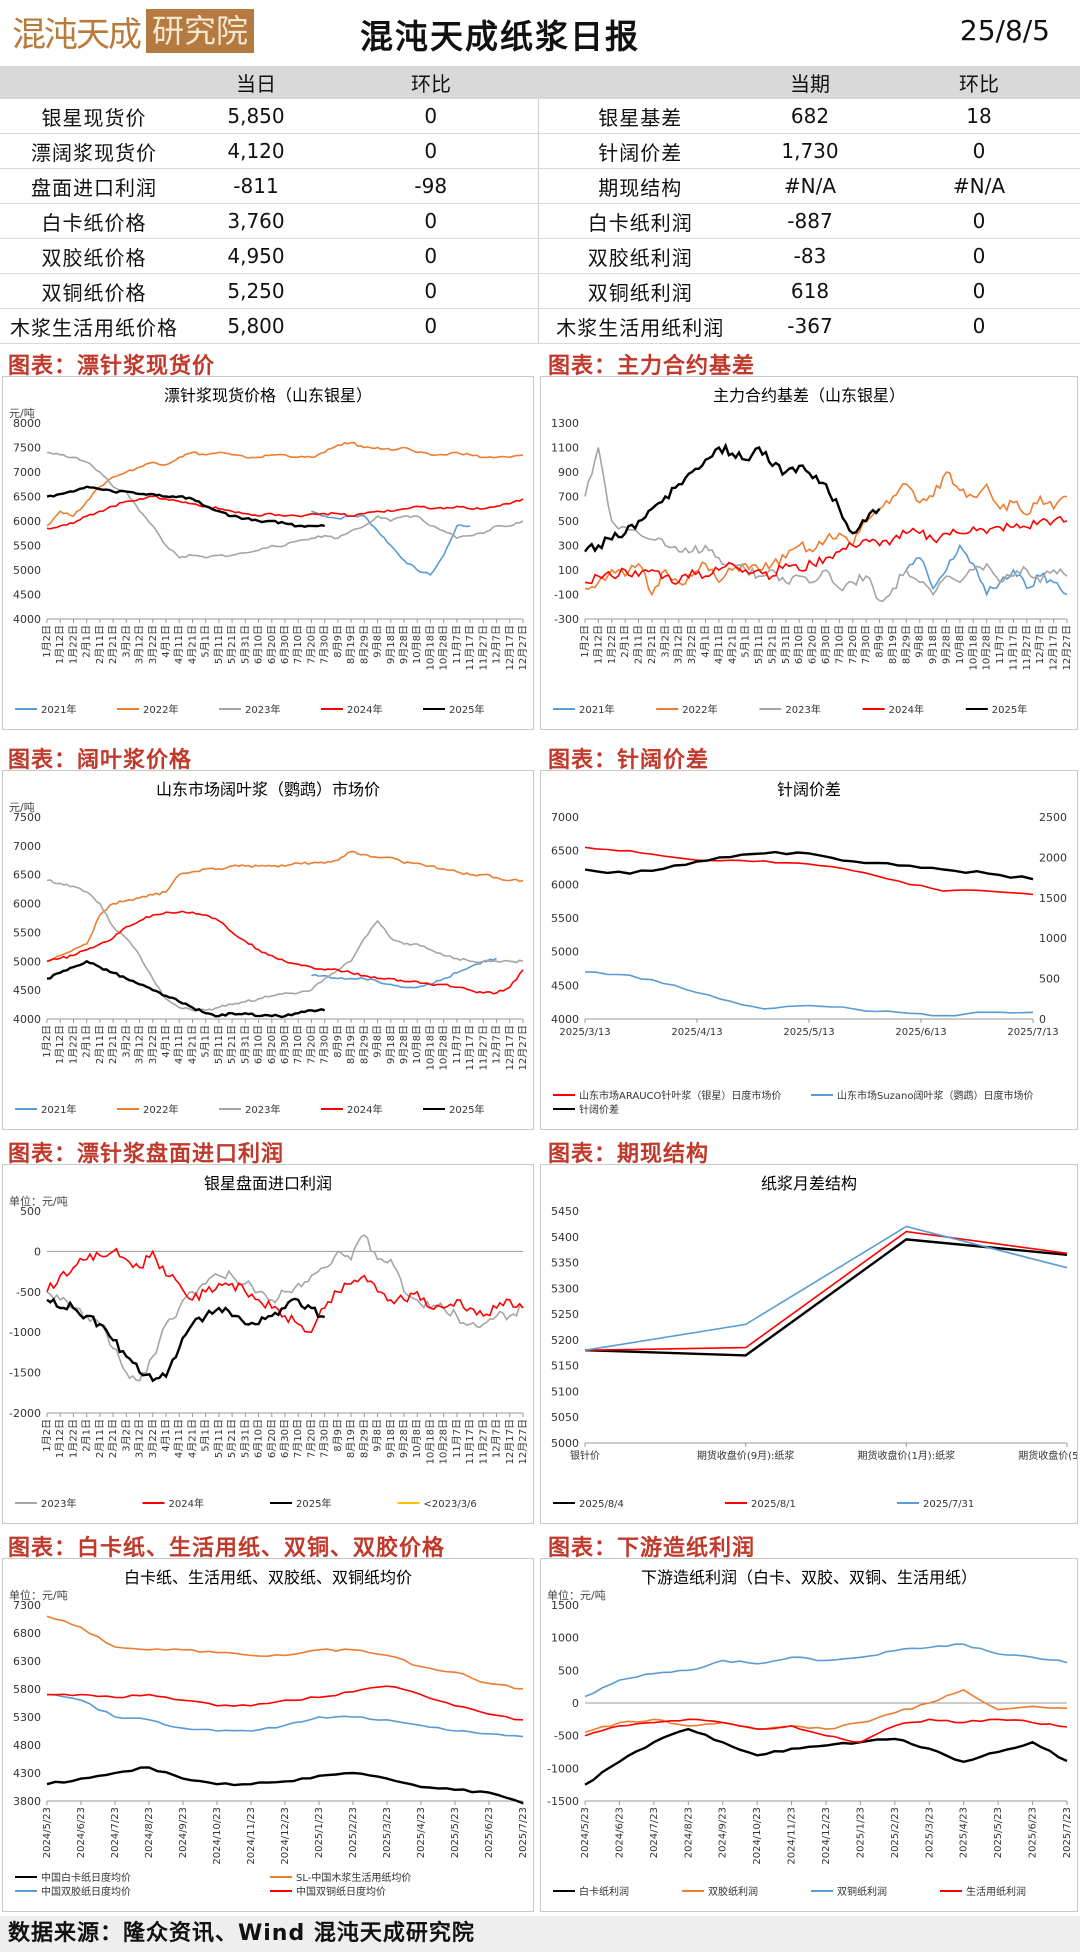 This screenshot has width=1080, height=1952. What do you see at coordinates (639, 221) in the screenshot?
I see `kpi-label: 白卡纸利润` at bounding box center [639, 221].